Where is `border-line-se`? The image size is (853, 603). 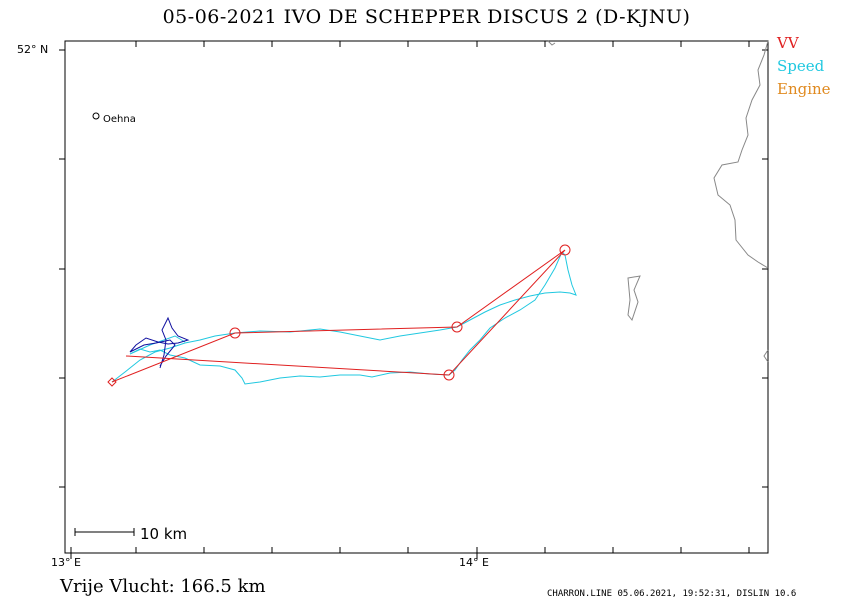 border-line-se is located at coordinates (766, 356).